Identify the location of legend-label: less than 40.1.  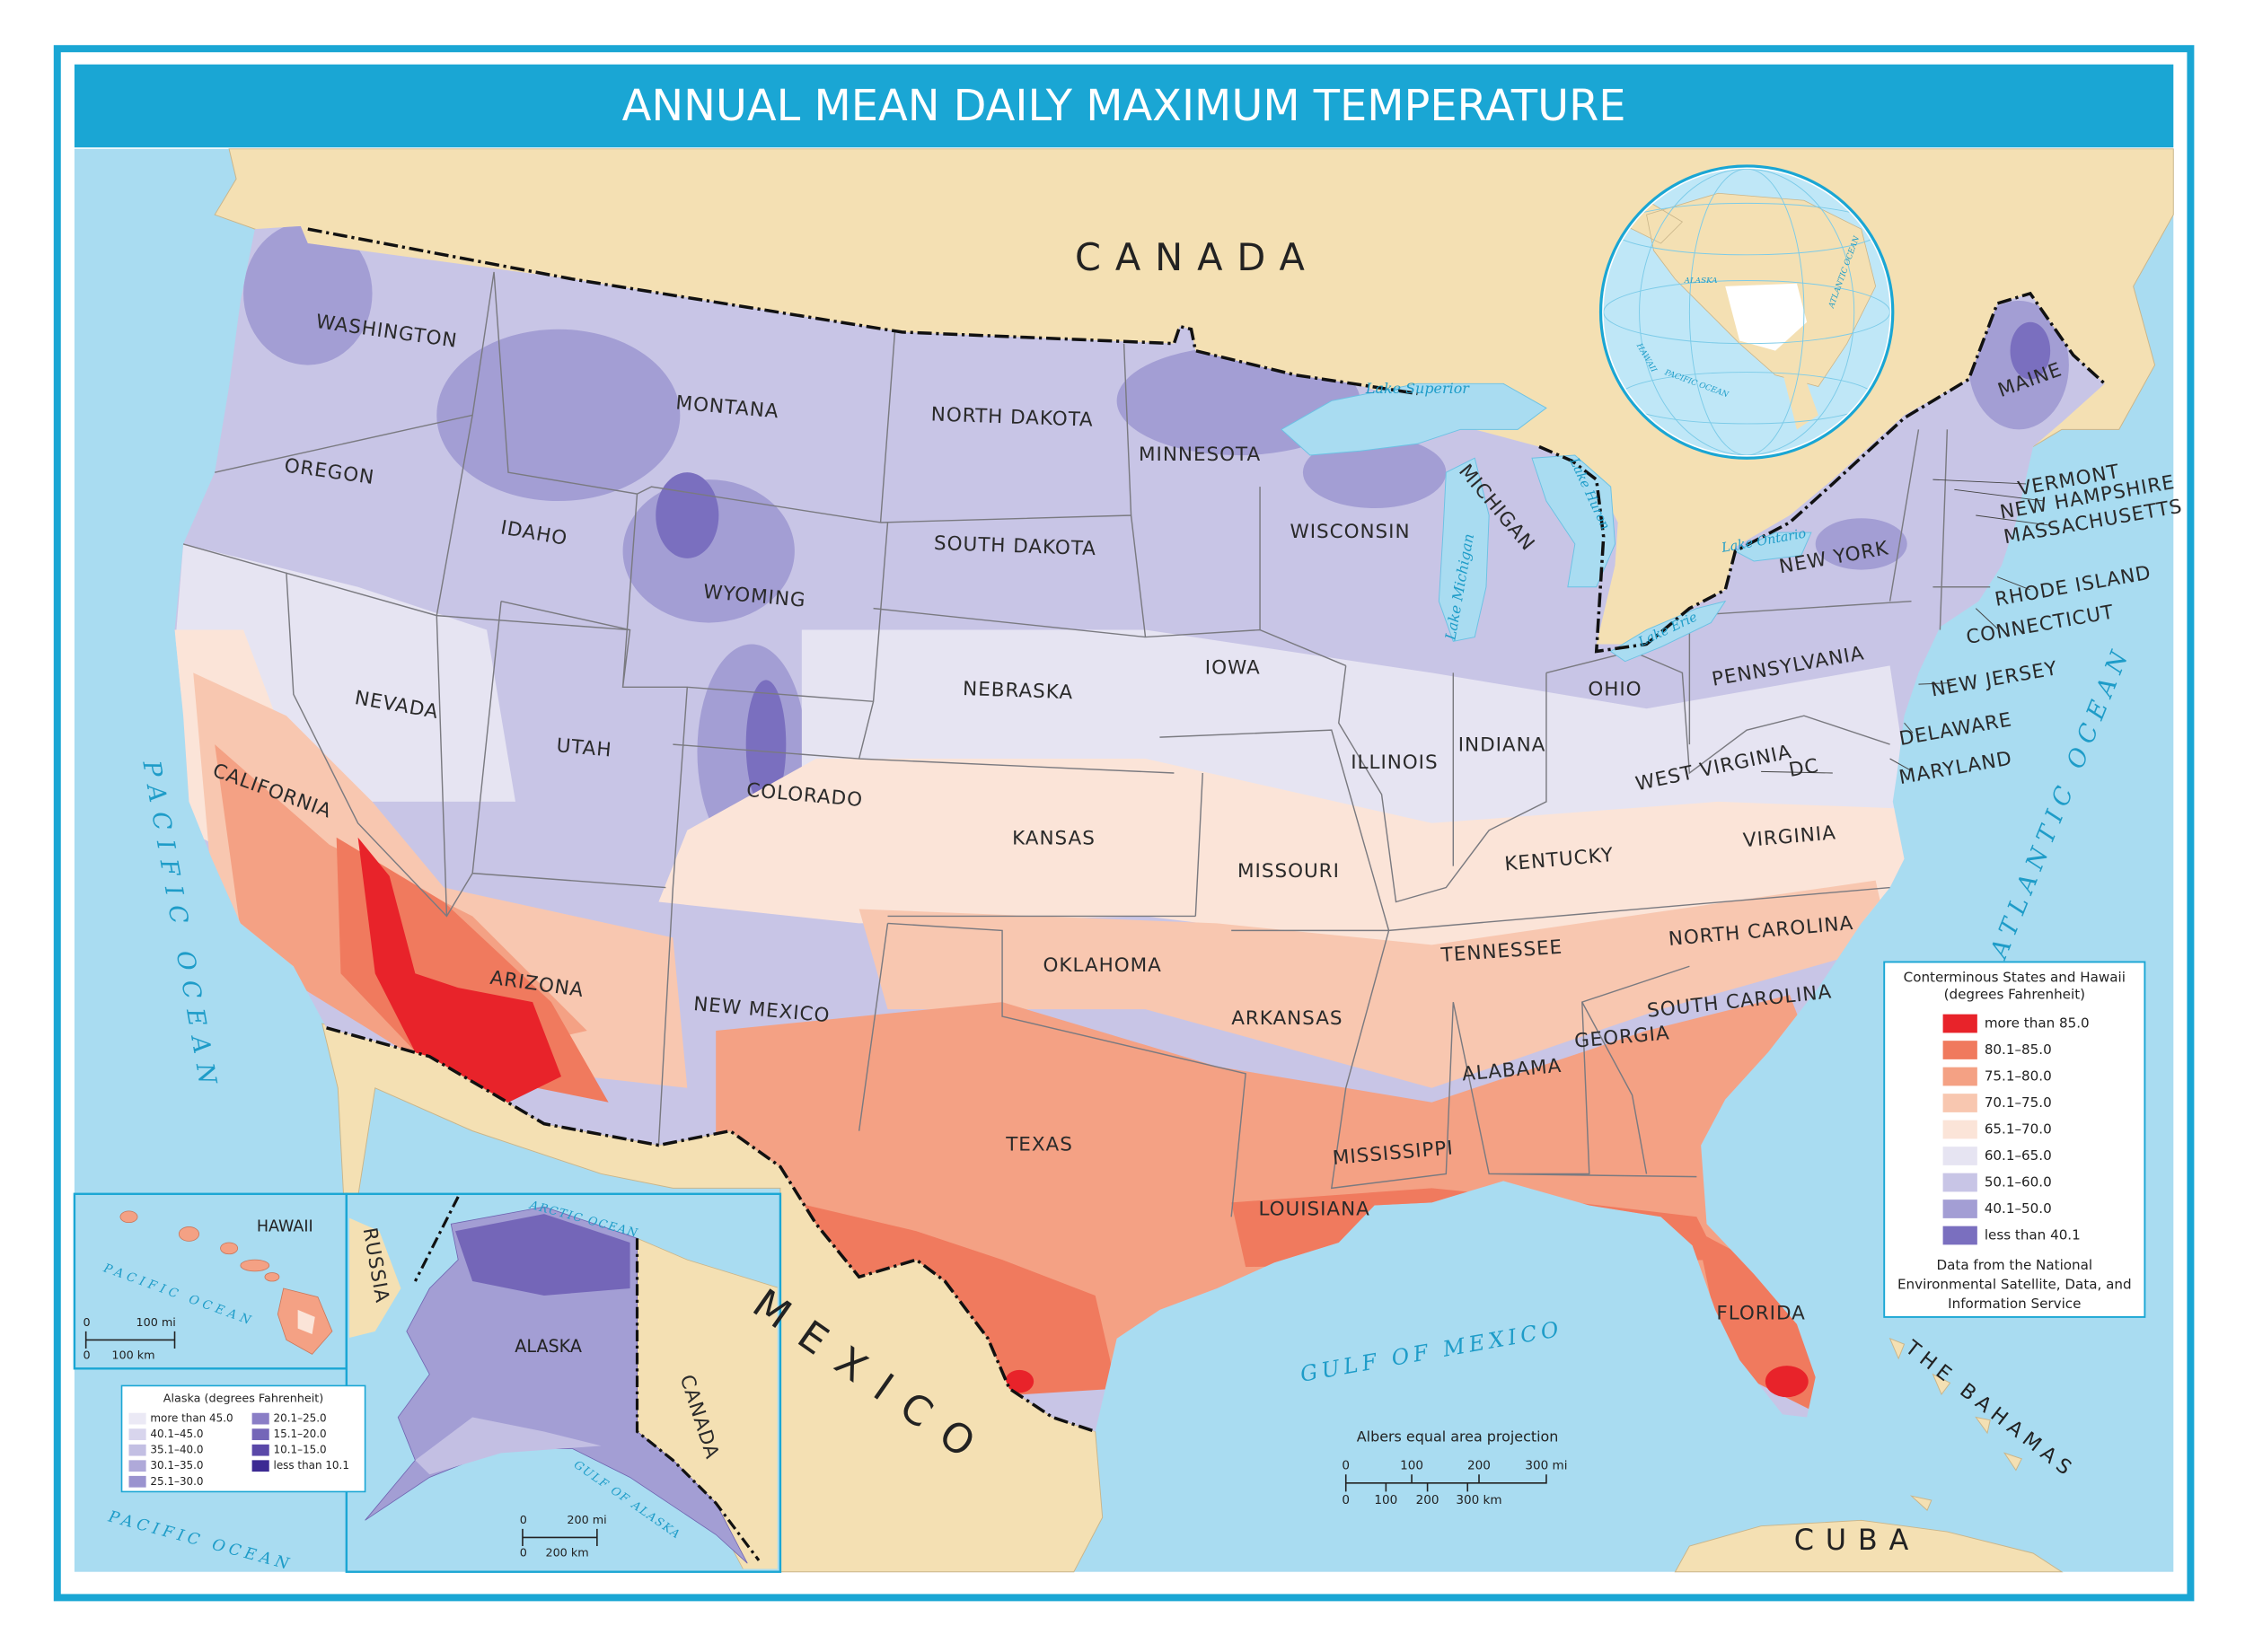
(2033, 1235).